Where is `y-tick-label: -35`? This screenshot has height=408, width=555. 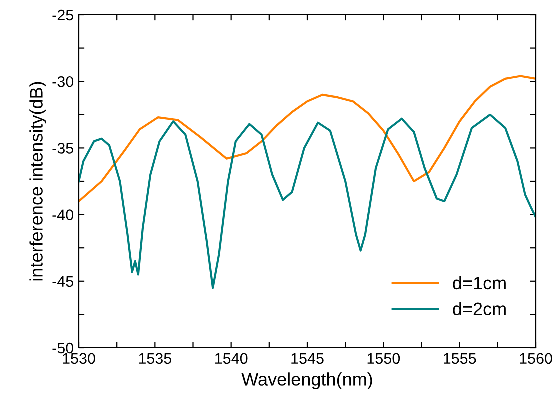 y-tick-label: -35 is located at coordinates (63, 148).